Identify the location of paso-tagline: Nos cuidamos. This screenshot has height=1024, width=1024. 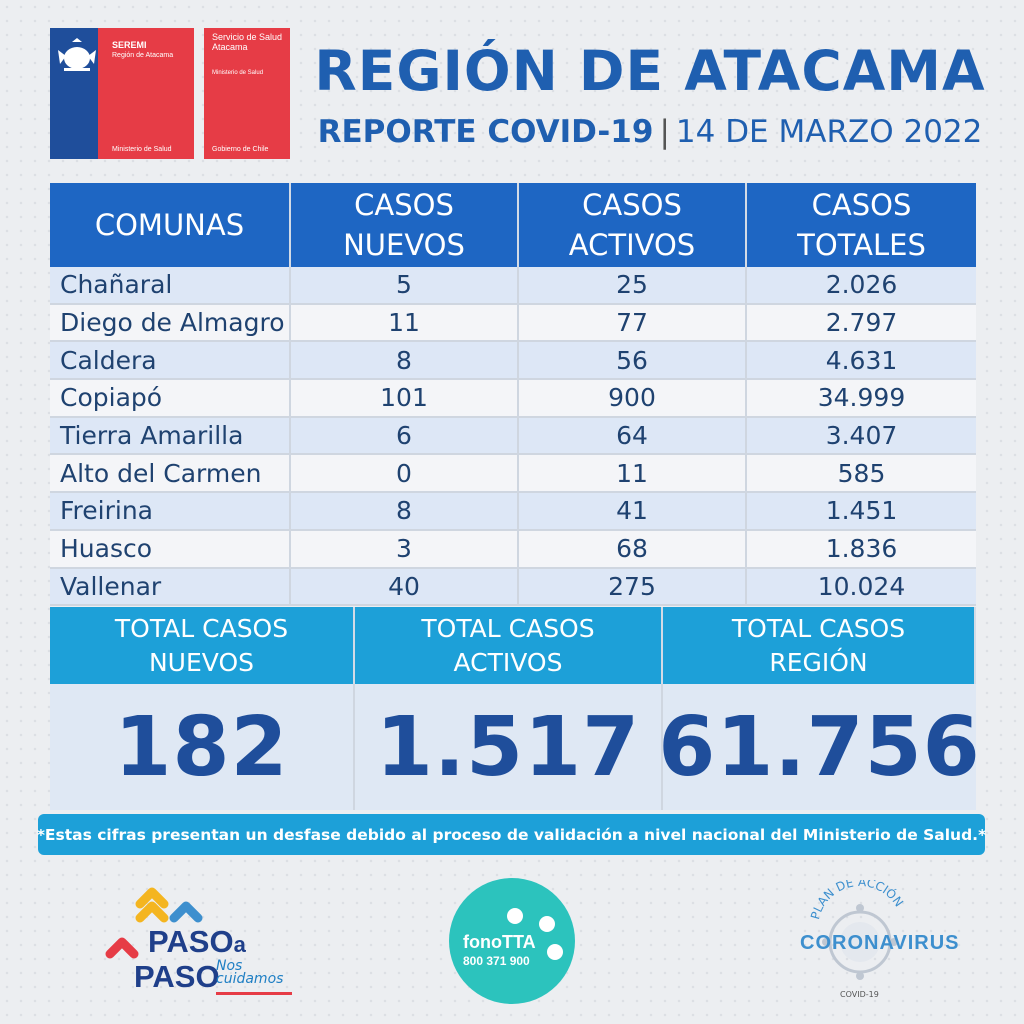
(250, 972).